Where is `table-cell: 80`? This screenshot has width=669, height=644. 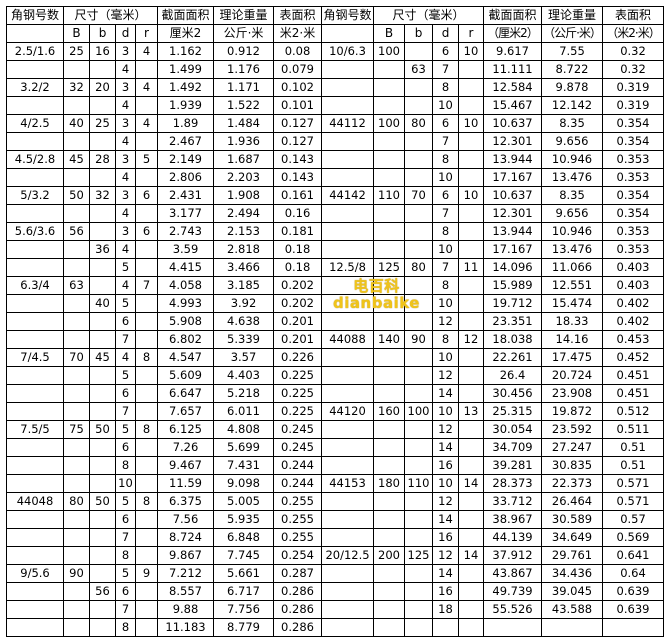 table-cell: 80 is located at coordinates (418, 123).